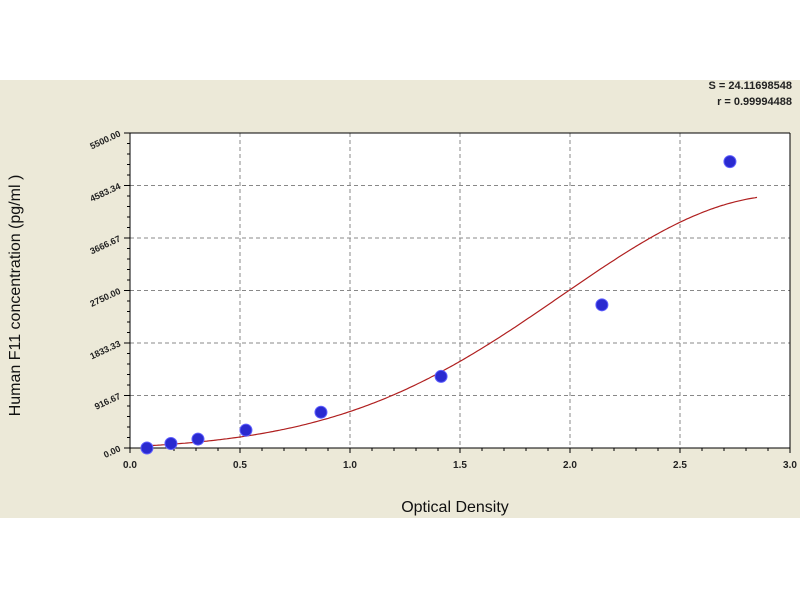 Image resolution: width=800 pixels, height=600 pixels. What do you see at coordinates (455, 507) in the screenshot?
I see `x-axis-label: Optical Density` at bounding box center [455, 507].